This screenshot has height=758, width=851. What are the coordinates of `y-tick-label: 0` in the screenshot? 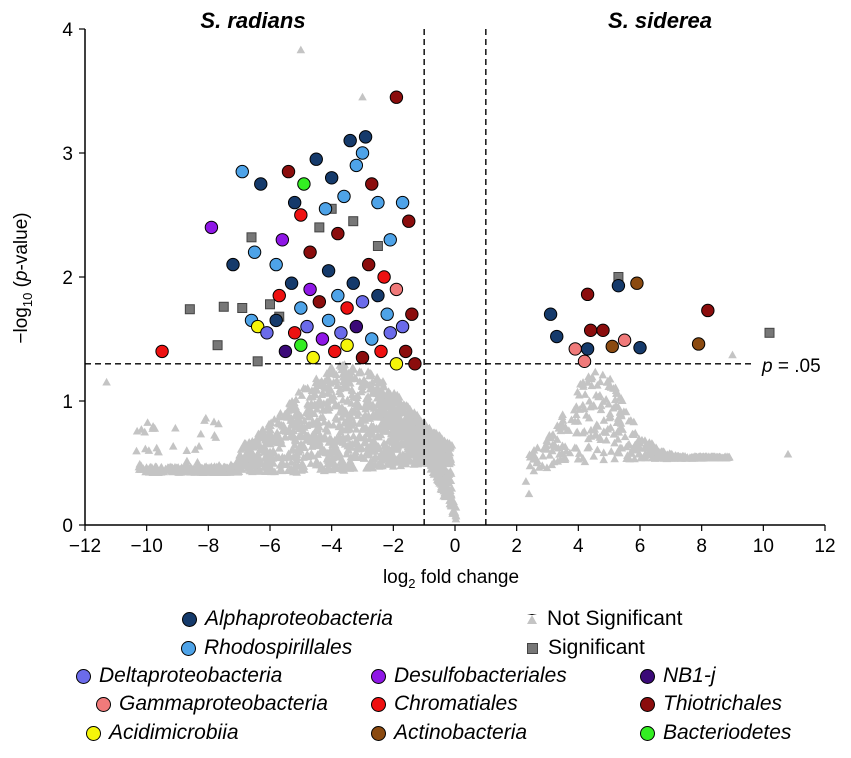 It's located at (67, 526).